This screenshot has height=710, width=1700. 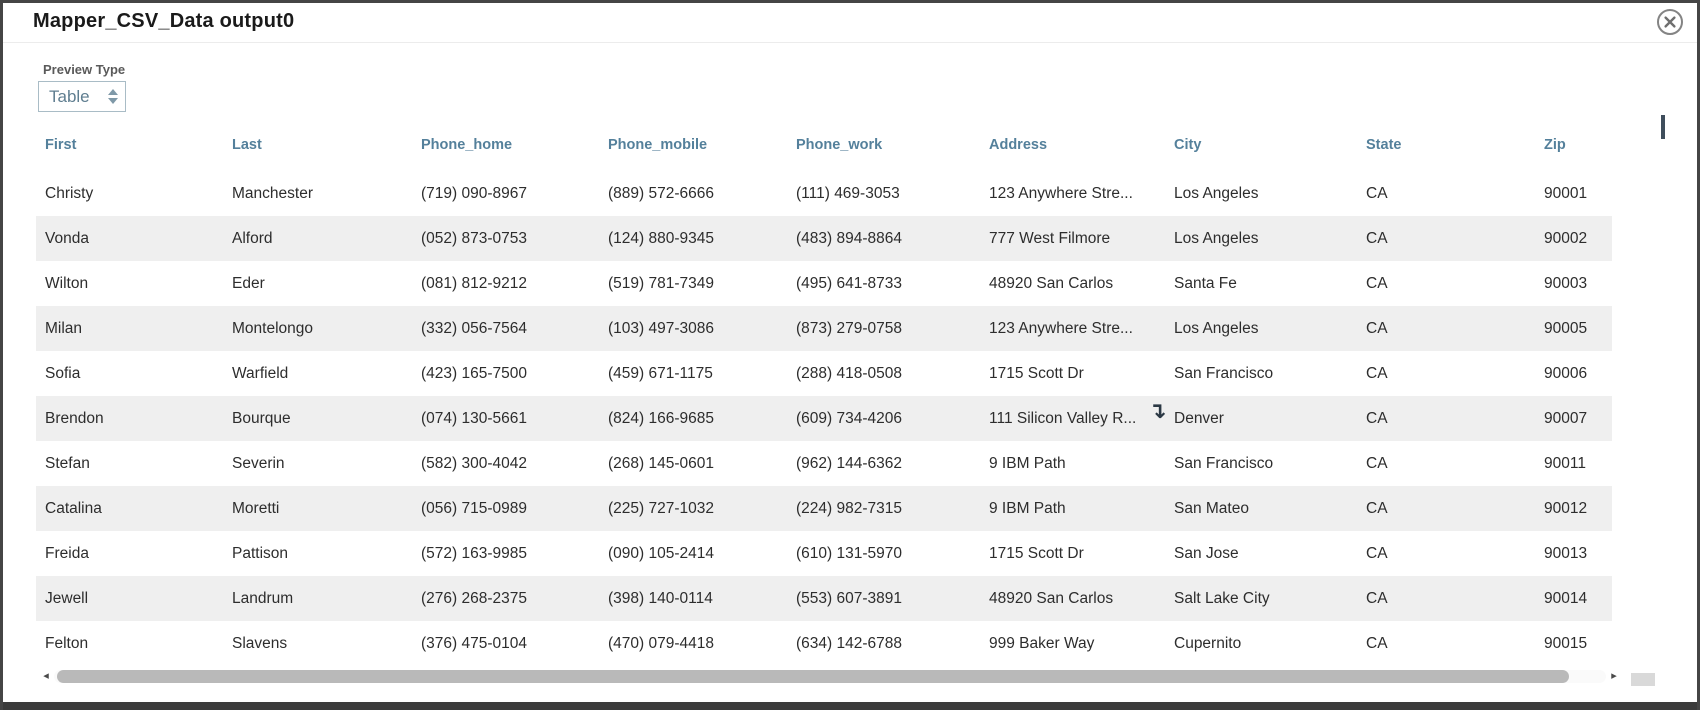 What do you see at coordinates (474, 553) in the screenshot?
I see `table-cell: (572) 163-9985` at bounding box center [474, 553].